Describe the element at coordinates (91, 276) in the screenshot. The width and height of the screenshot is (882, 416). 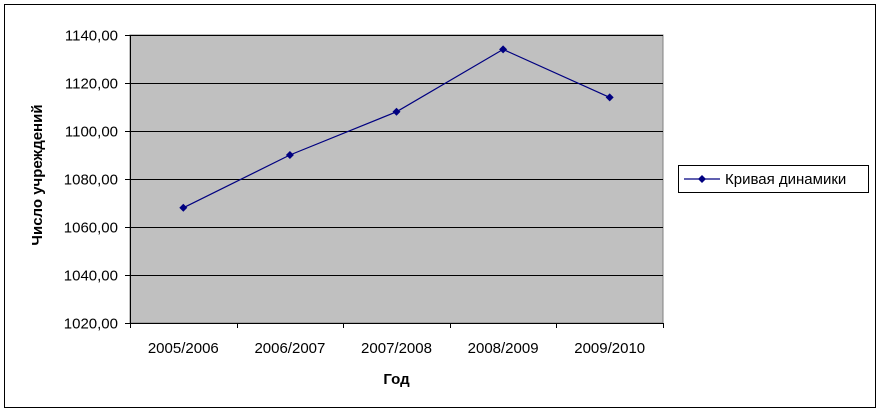
I see `y-tick-label: 1040,00` at that location.